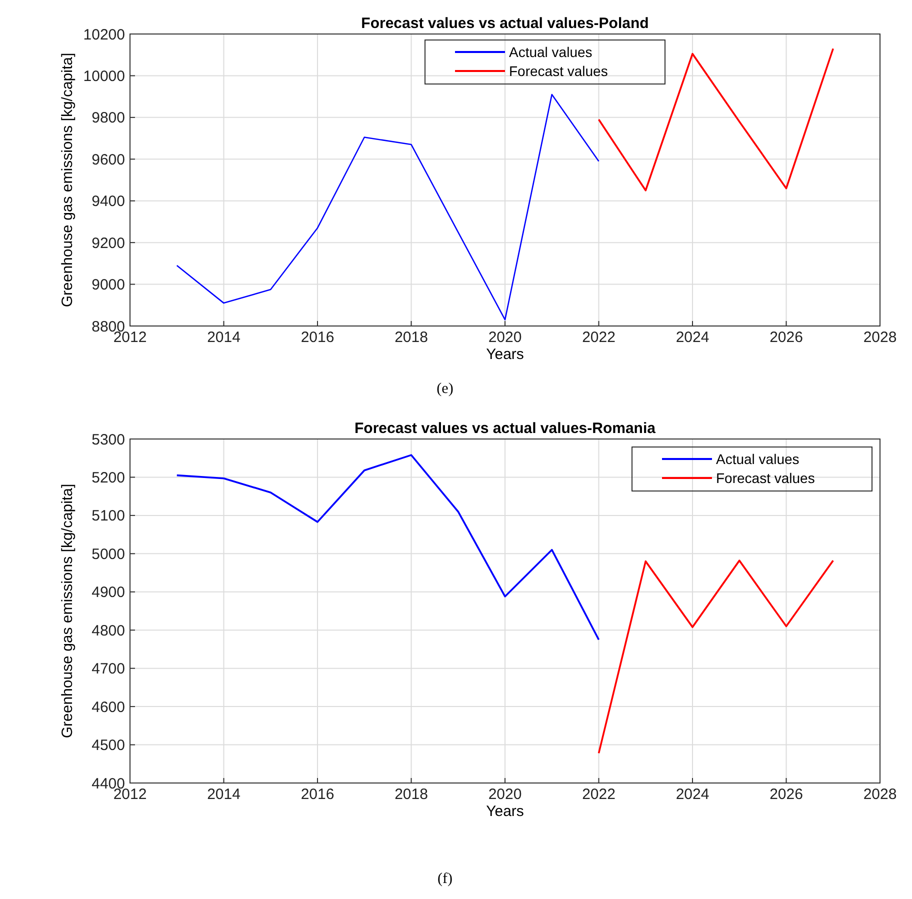 Image resolution: width=912 pixels, height=899 pixels. Describe the element at coordinates (108, 669) in the screenshot. I see `y-tick-label: 4700` at that location.